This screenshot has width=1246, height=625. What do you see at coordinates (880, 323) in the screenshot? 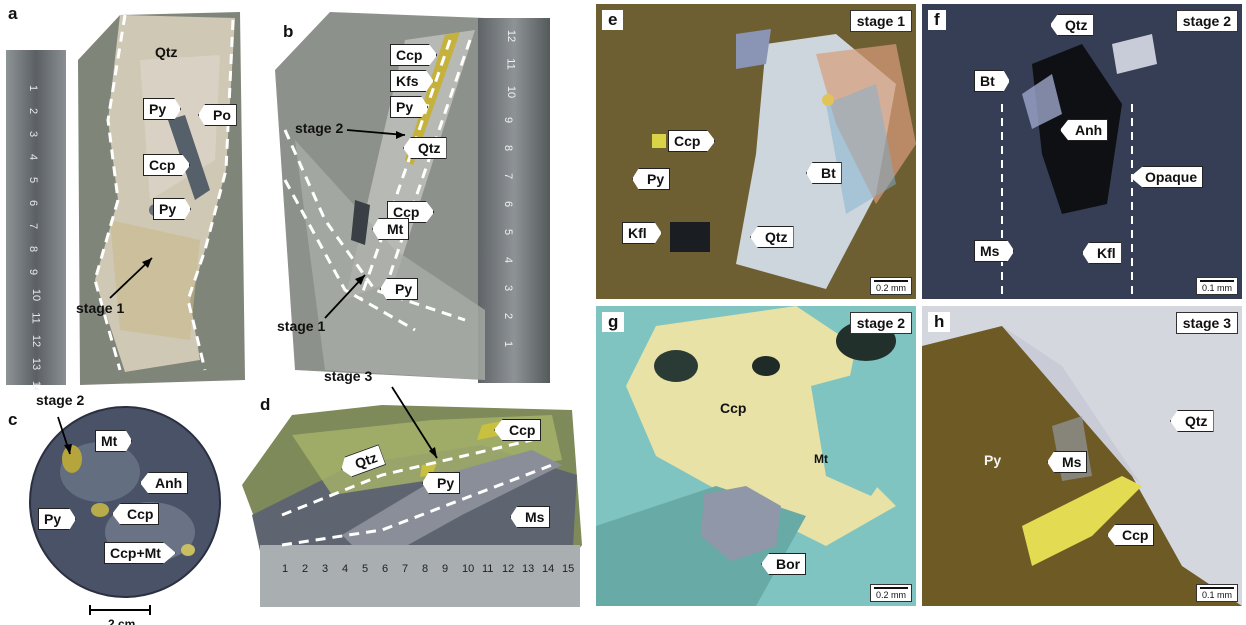
I see `stage-label-g: stage 2` at bounding box center [880, 323].